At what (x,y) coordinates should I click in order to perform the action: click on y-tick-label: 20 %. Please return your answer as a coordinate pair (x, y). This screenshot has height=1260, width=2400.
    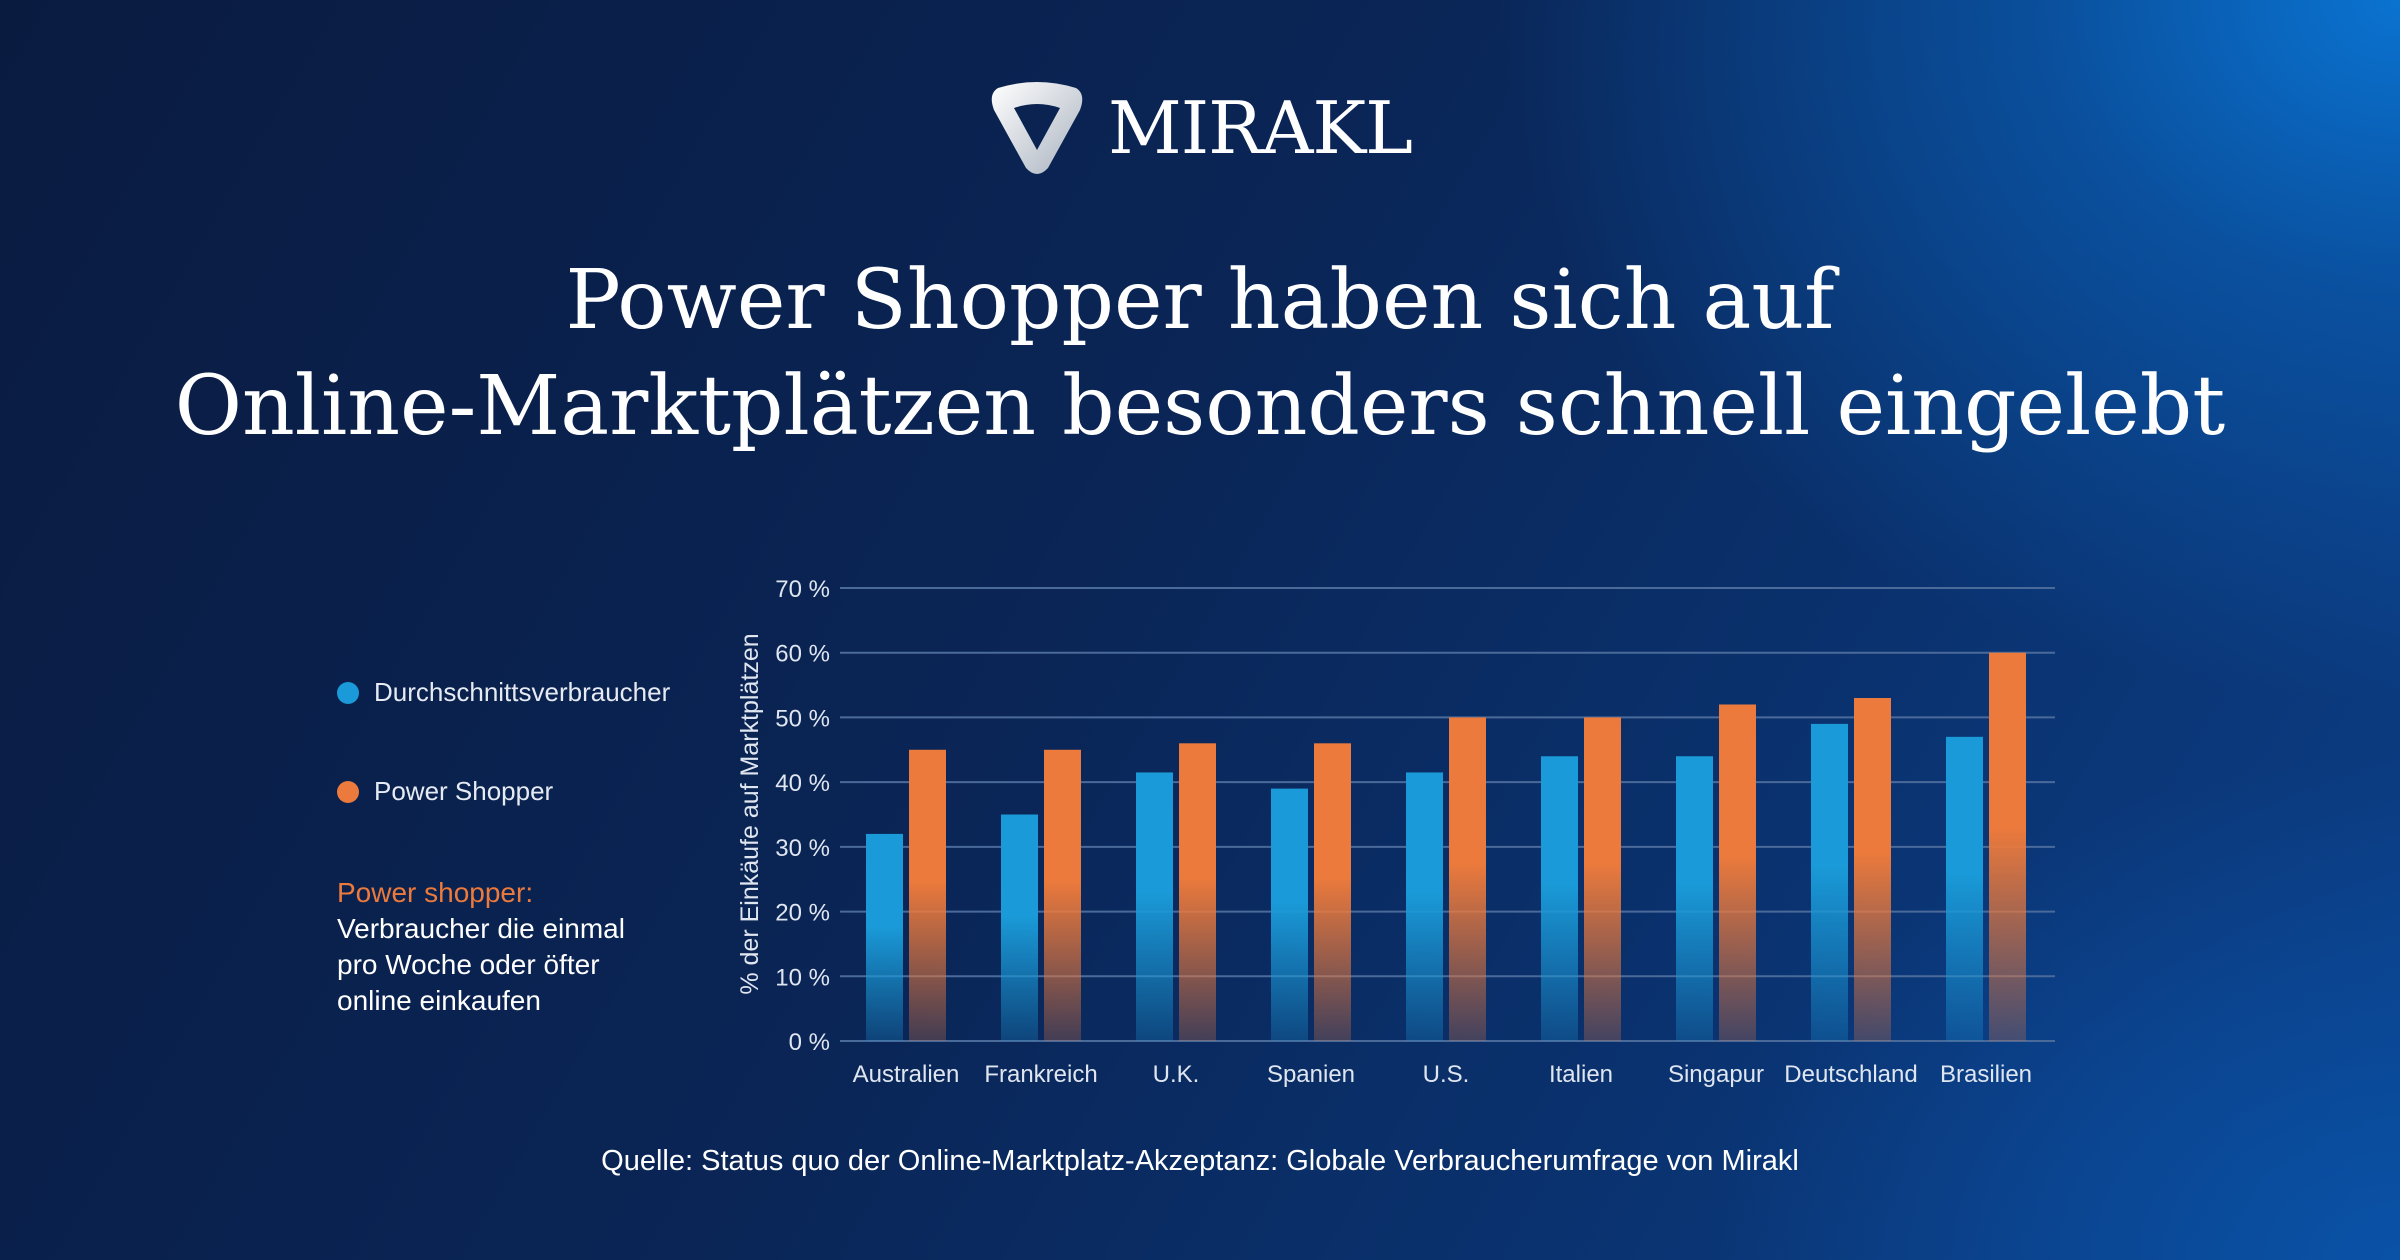
    Looking at the image, I should click on (802, 913).